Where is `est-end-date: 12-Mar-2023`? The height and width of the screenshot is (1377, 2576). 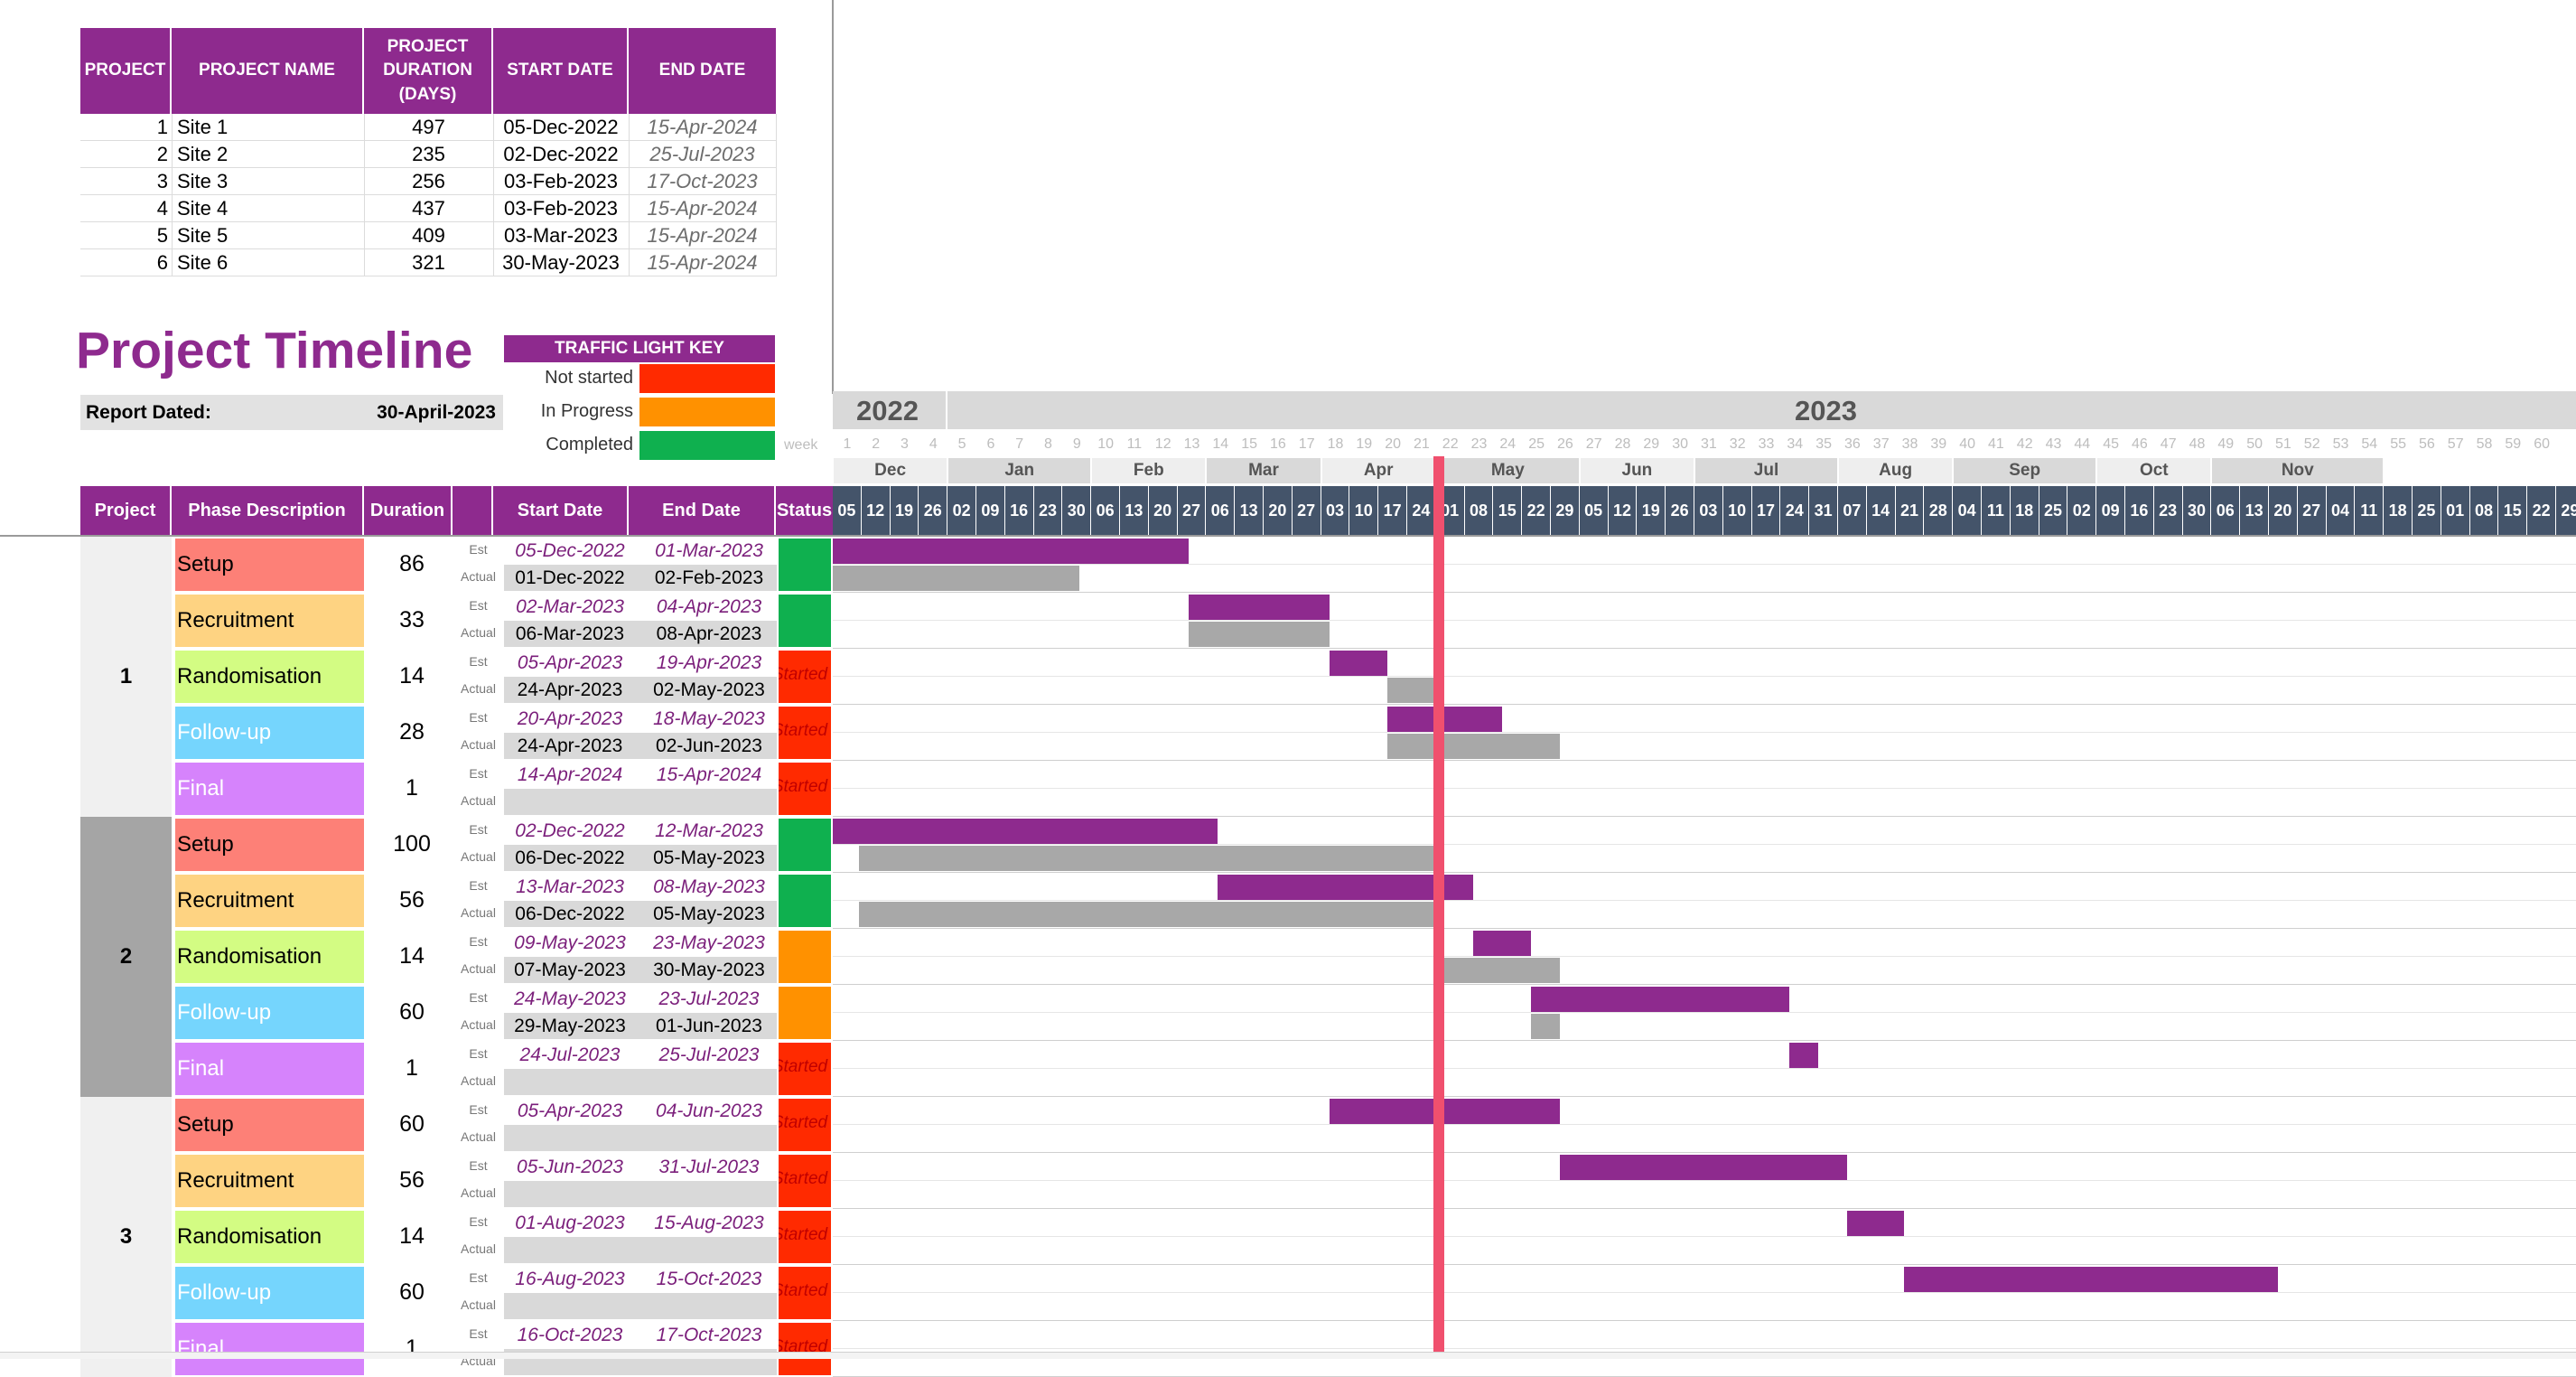 est-end-date: 12-Mar-2023 is located at coordinates (709, 830).